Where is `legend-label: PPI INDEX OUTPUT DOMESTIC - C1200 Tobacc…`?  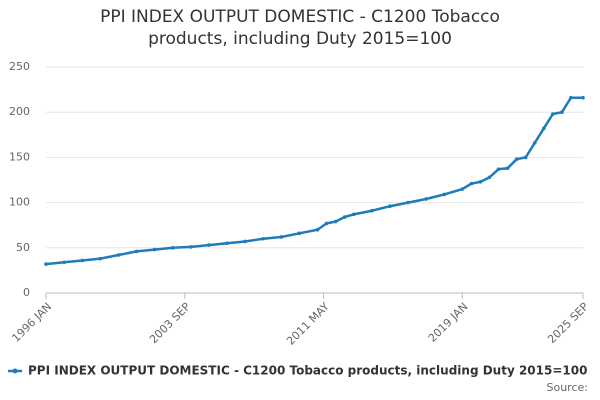
legend-label: PPI INDEX OUTPUT DOMESTIC - C1200 Tobacc… is located at coordinates (307, 371).